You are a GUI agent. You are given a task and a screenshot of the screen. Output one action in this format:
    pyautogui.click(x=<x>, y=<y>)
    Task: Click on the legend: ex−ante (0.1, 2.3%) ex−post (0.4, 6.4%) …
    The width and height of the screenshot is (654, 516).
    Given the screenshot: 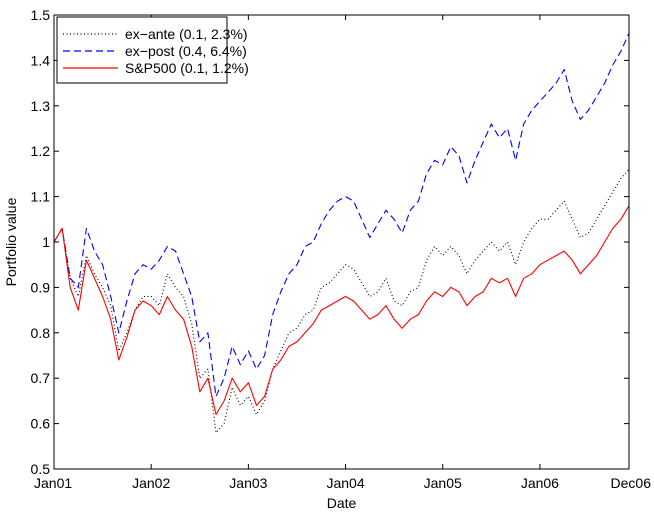 What is the action you would take?
    pyautogui.click(x=152, y=50)
    